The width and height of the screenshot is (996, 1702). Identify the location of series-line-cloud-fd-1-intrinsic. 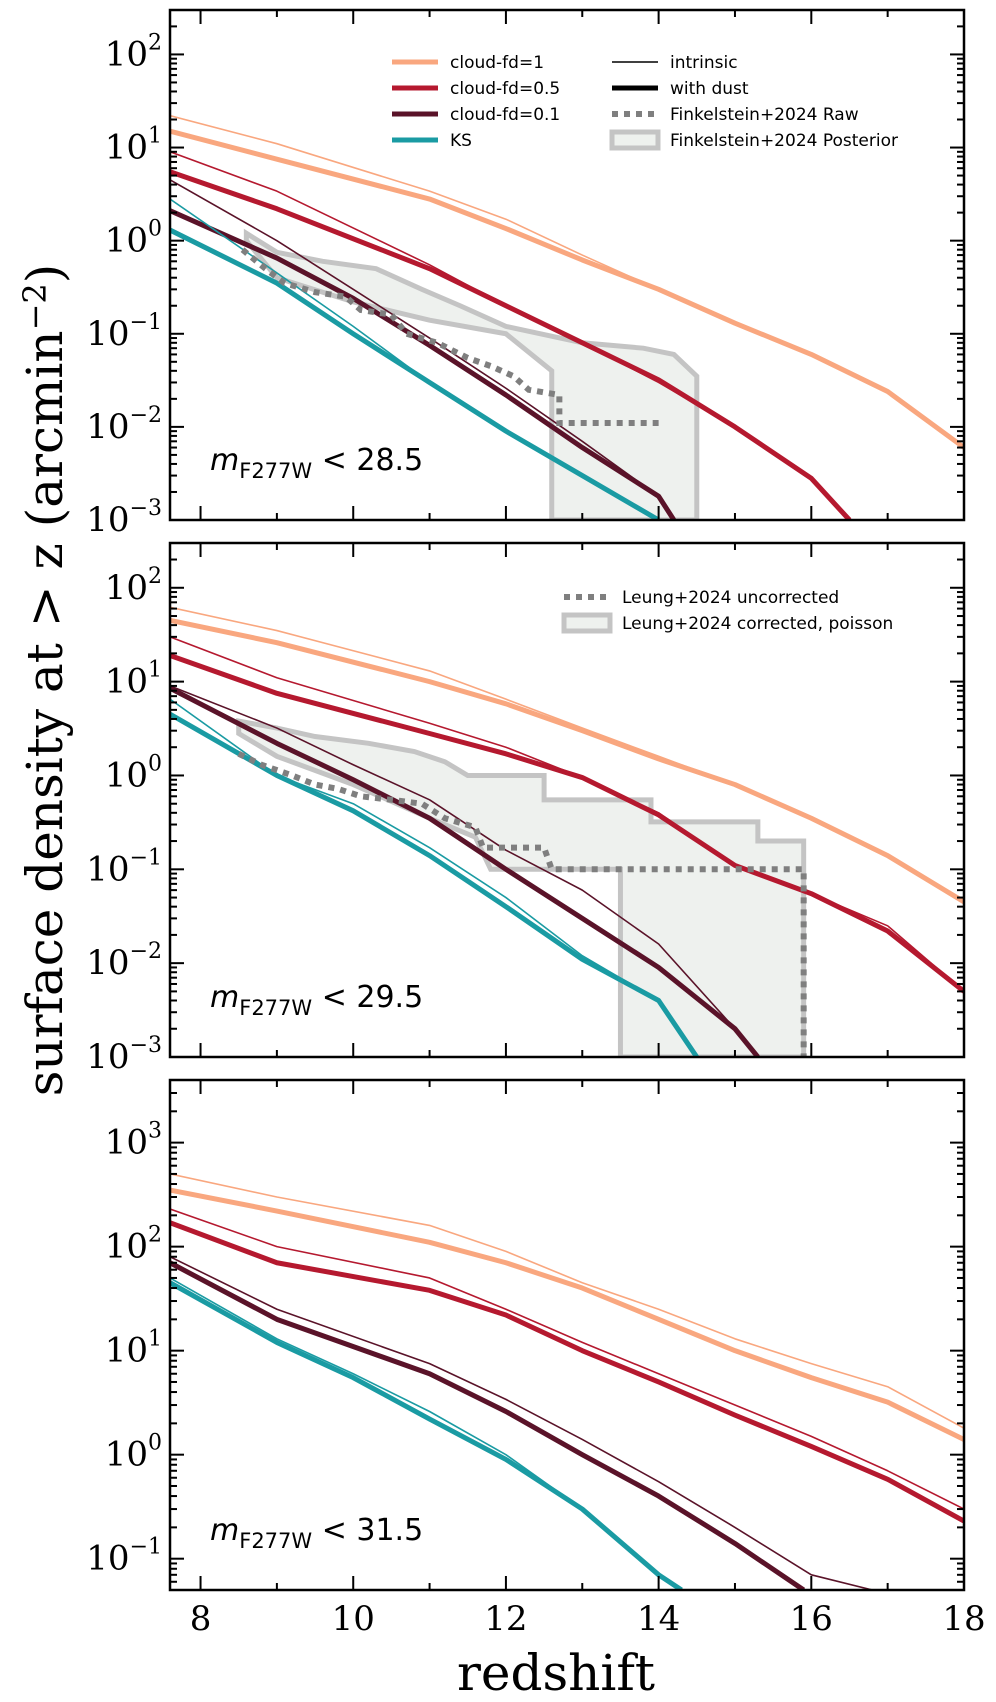
(567, 1301).